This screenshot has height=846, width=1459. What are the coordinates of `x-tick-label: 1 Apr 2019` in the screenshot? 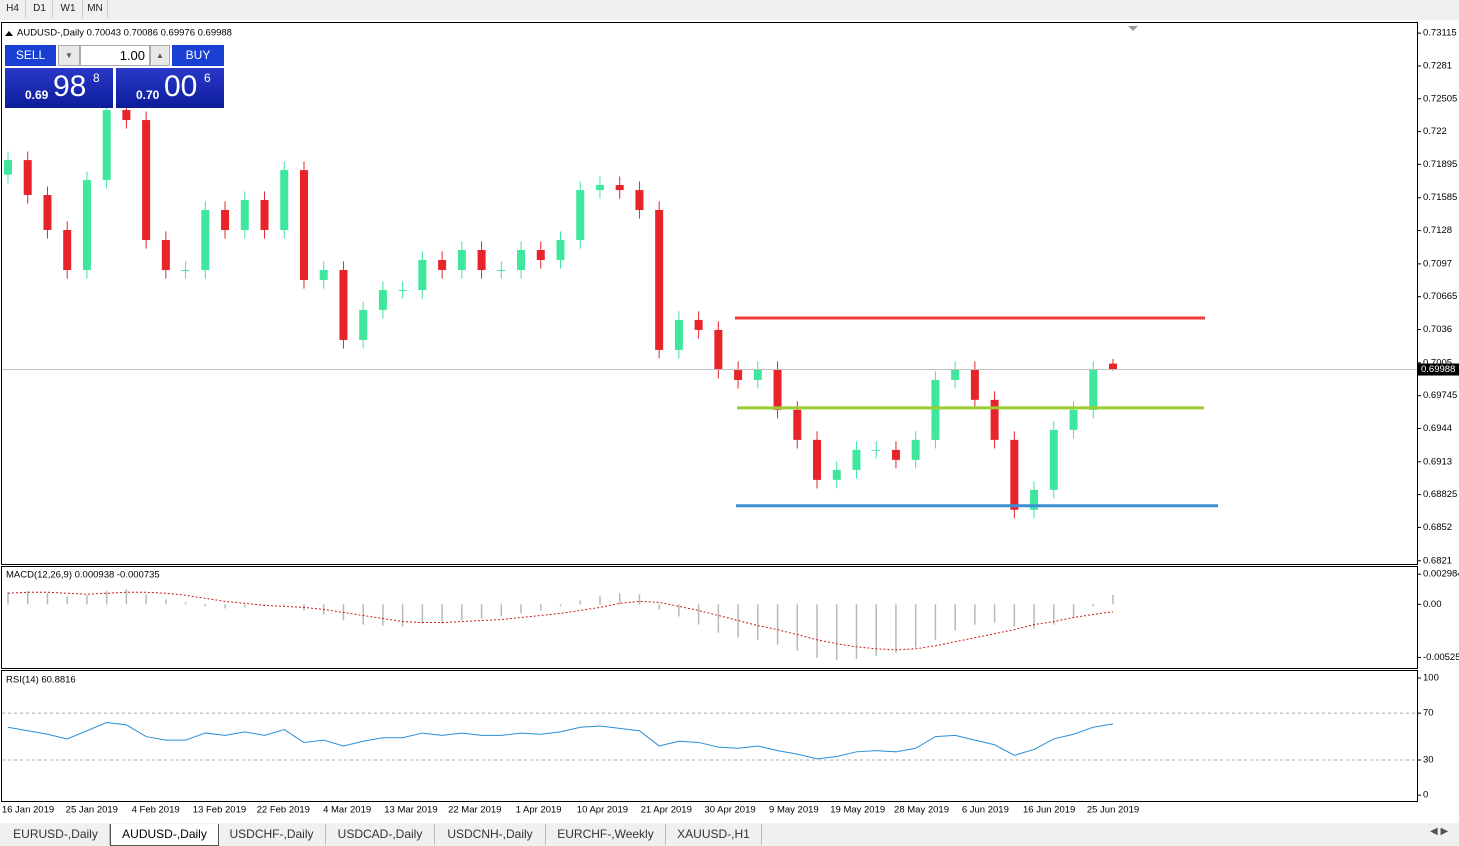 It's located at (539, 810).